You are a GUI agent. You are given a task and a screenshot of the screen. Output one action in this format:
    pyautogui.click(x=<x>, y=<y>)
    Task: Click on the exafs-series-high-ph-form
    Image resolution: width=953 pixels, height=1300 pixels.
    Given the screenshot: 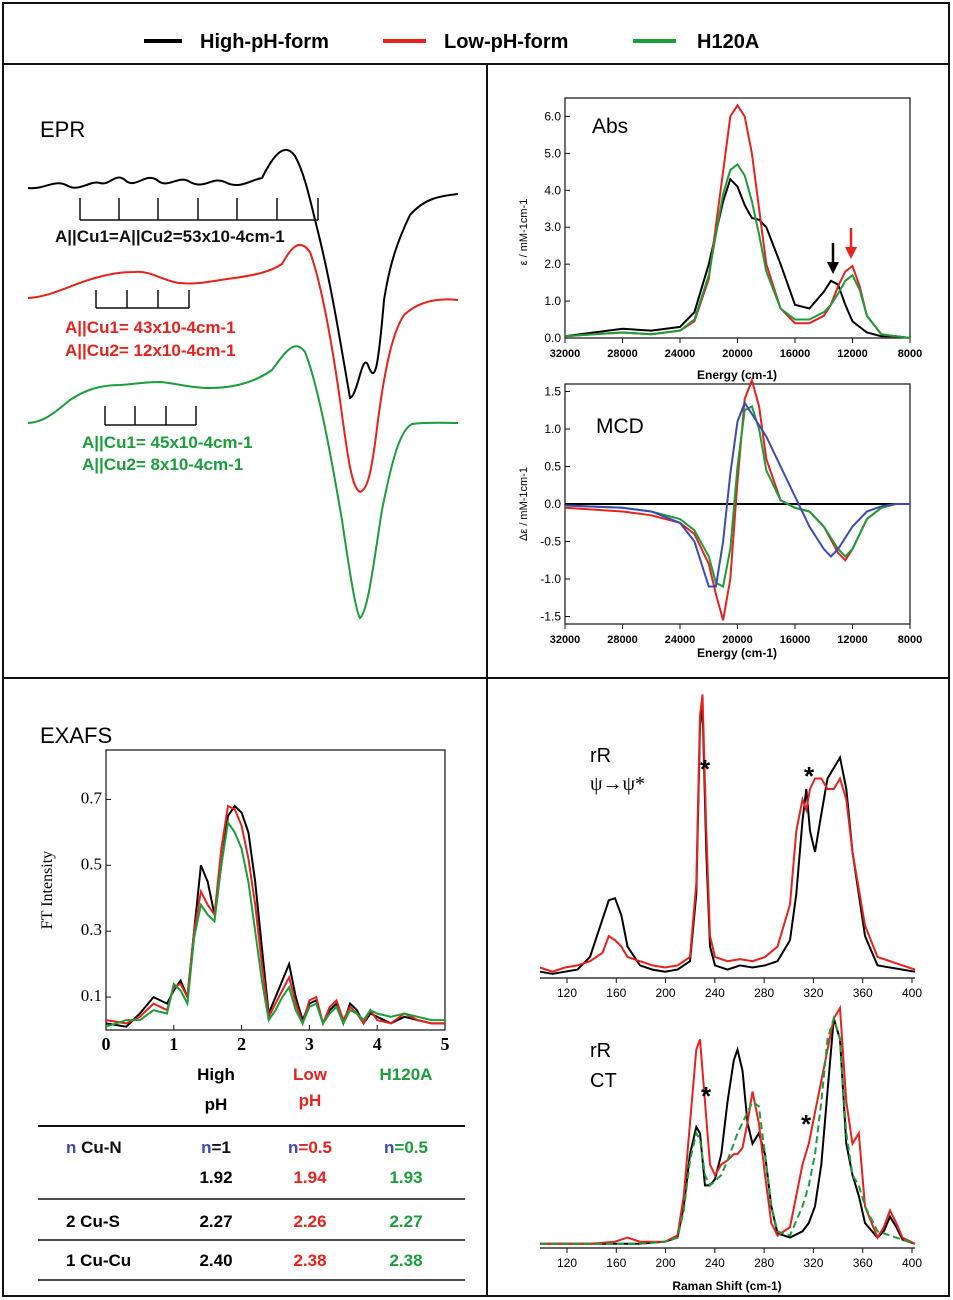 What is the action you would take?
    pyautogui.click(x=275, y=916)
    